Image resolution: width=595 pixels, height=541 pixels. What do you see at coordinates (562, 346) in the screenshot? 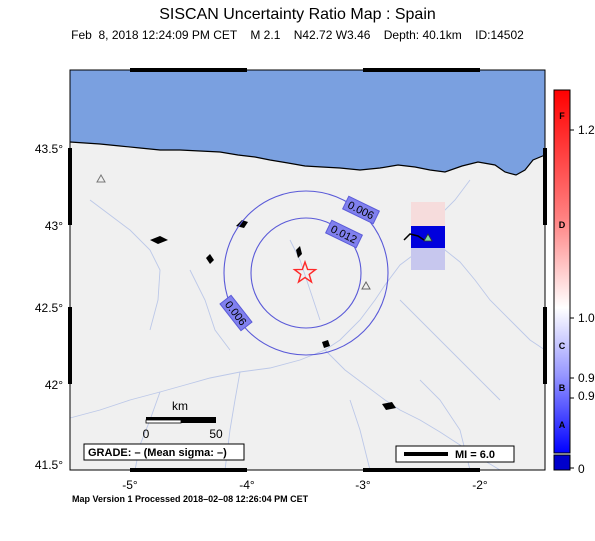
I see `colorbar-letter: C` at bounding box center [562, 346].